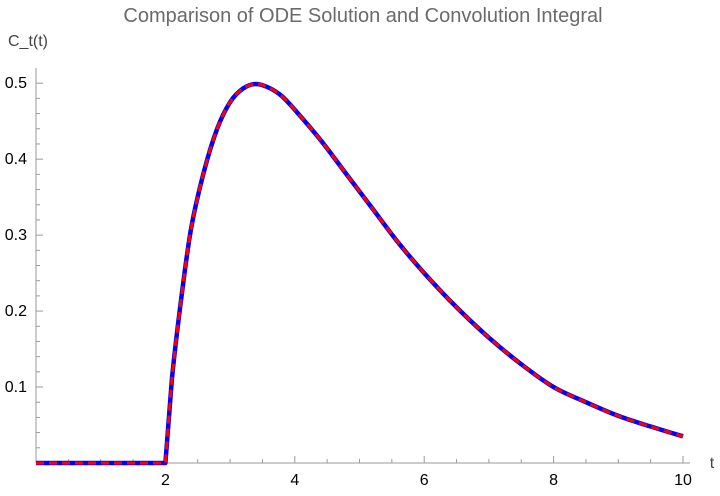 The width and height of the screenshot is (720, 496). Describe the element at coordinates (16, 387) in the screenshot. I see `y-tick-label: 0.1` at that location.